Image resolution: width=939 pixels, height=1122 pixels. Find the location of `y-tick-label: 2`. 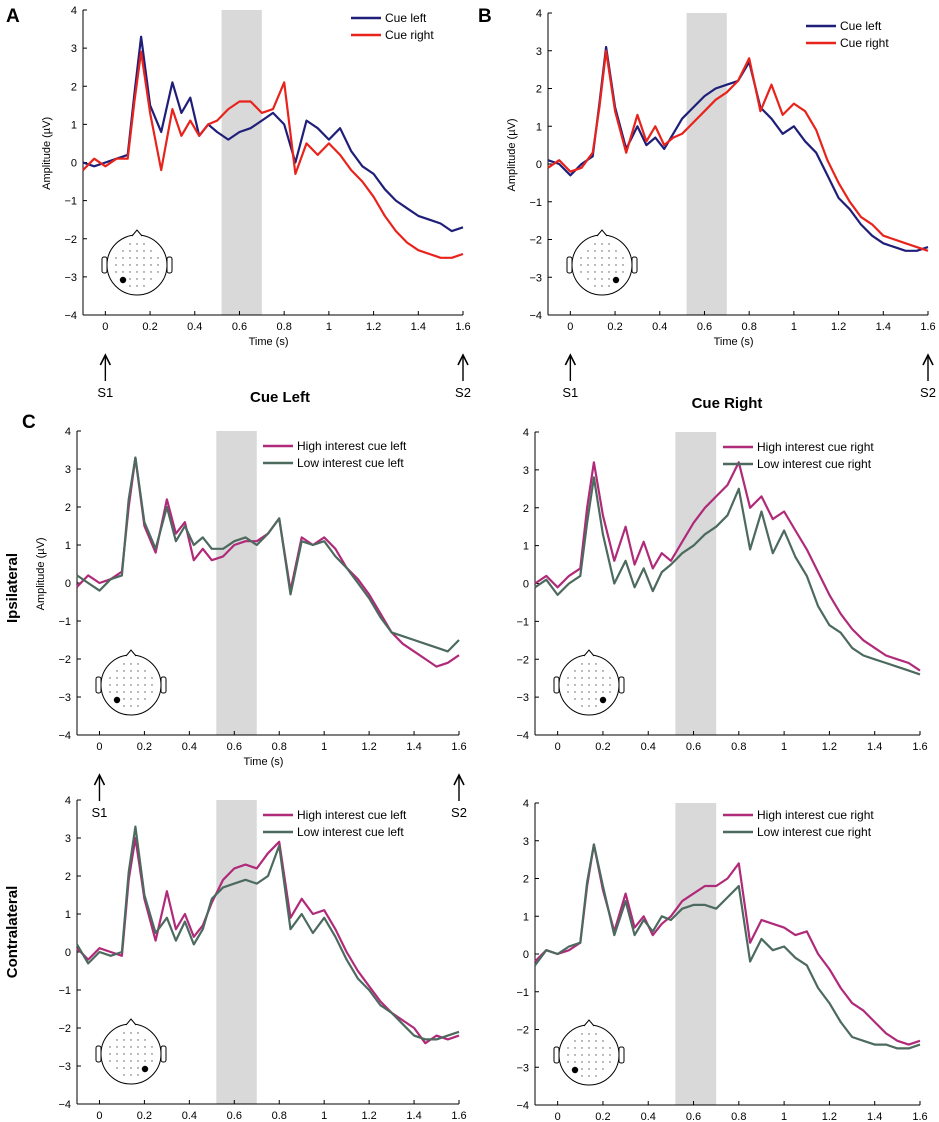

y-tick-label: 2 is located at coordinates (74, 87).